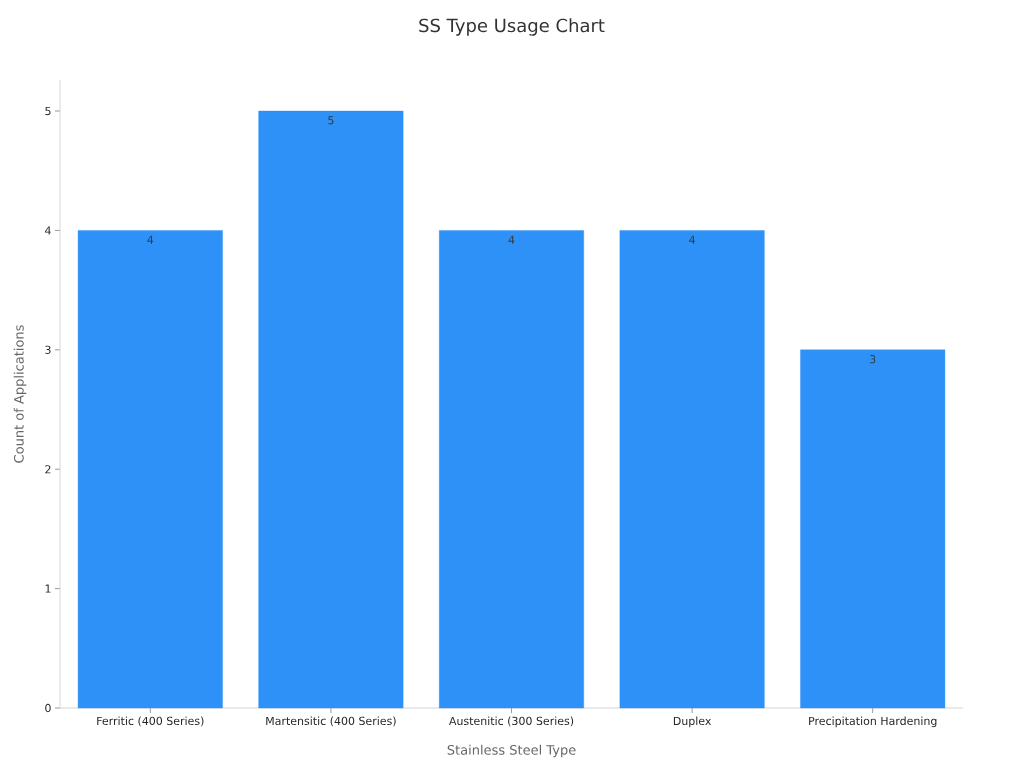  What do you see at coordinates (48, 230) in the screenshot?
I see `y-tick-label: 4` at bounding box center [48, 230].